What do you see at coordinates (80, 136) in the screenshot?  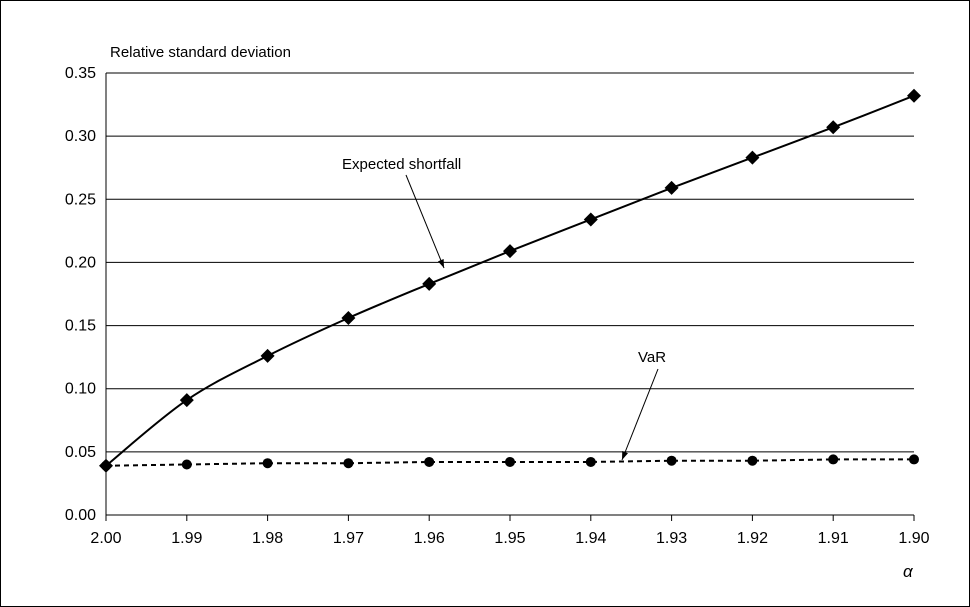 I see `y-tick-label: 0.30` at bounding box center [80, 136].